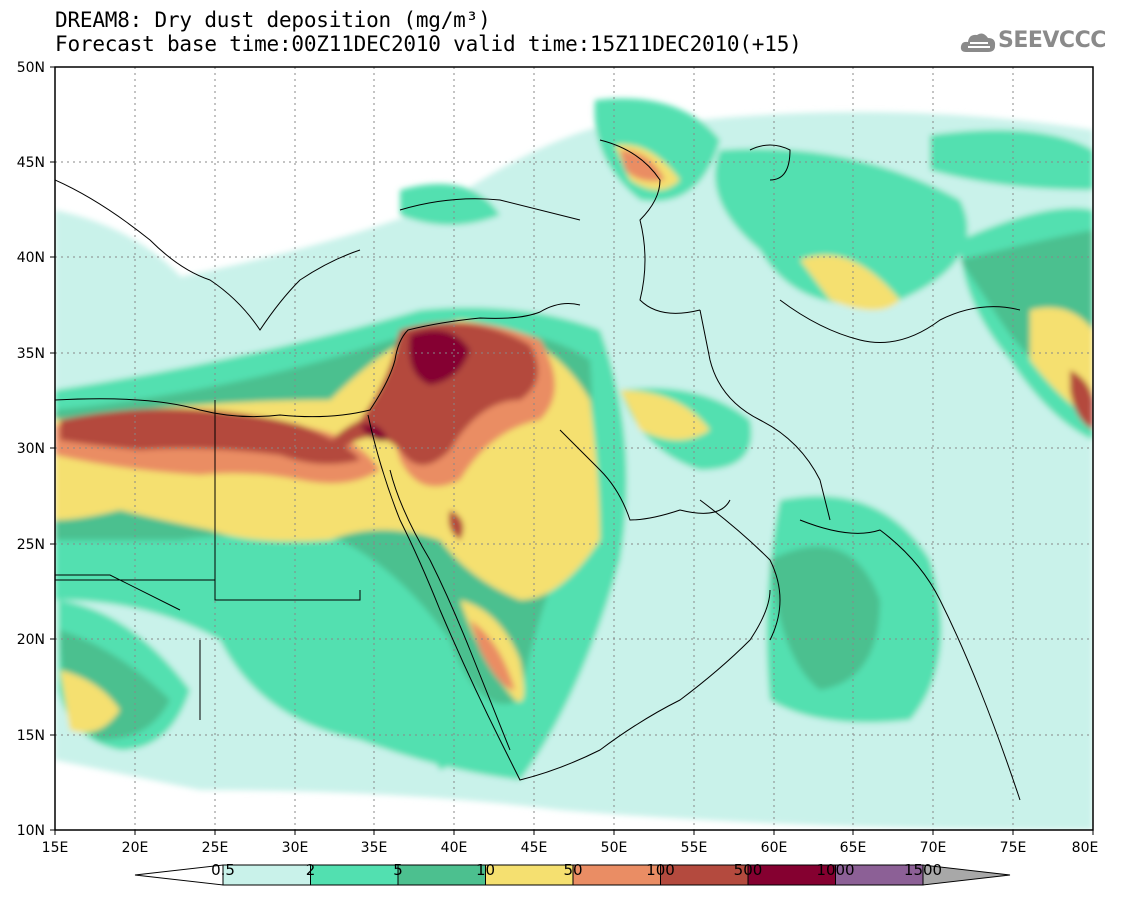 The image size is (1122, 922). What do you see at coordinates (534, 848) in the screenshot?
I see `lon-label: 45E` at bounding box center [534, 848].